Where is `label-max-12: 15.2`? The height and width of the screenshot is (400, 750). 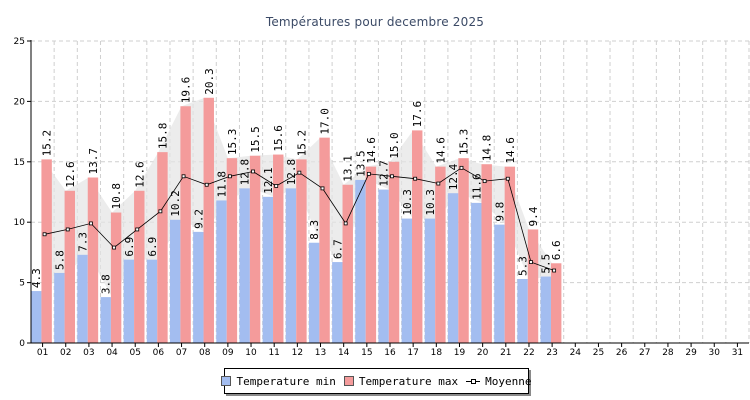 label-max-12: 15.2 is located at coordinates (301, 143).